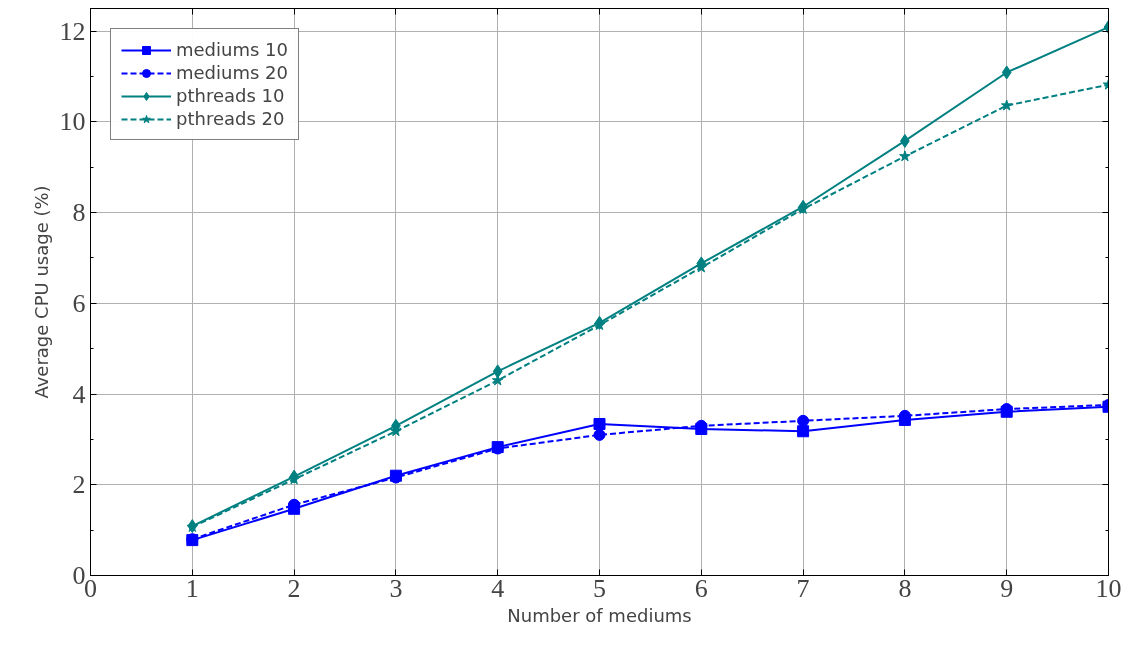  Describe the element at coordinates (192, 588) in the screenshot. I see `x-tick-label: 1` at that location.